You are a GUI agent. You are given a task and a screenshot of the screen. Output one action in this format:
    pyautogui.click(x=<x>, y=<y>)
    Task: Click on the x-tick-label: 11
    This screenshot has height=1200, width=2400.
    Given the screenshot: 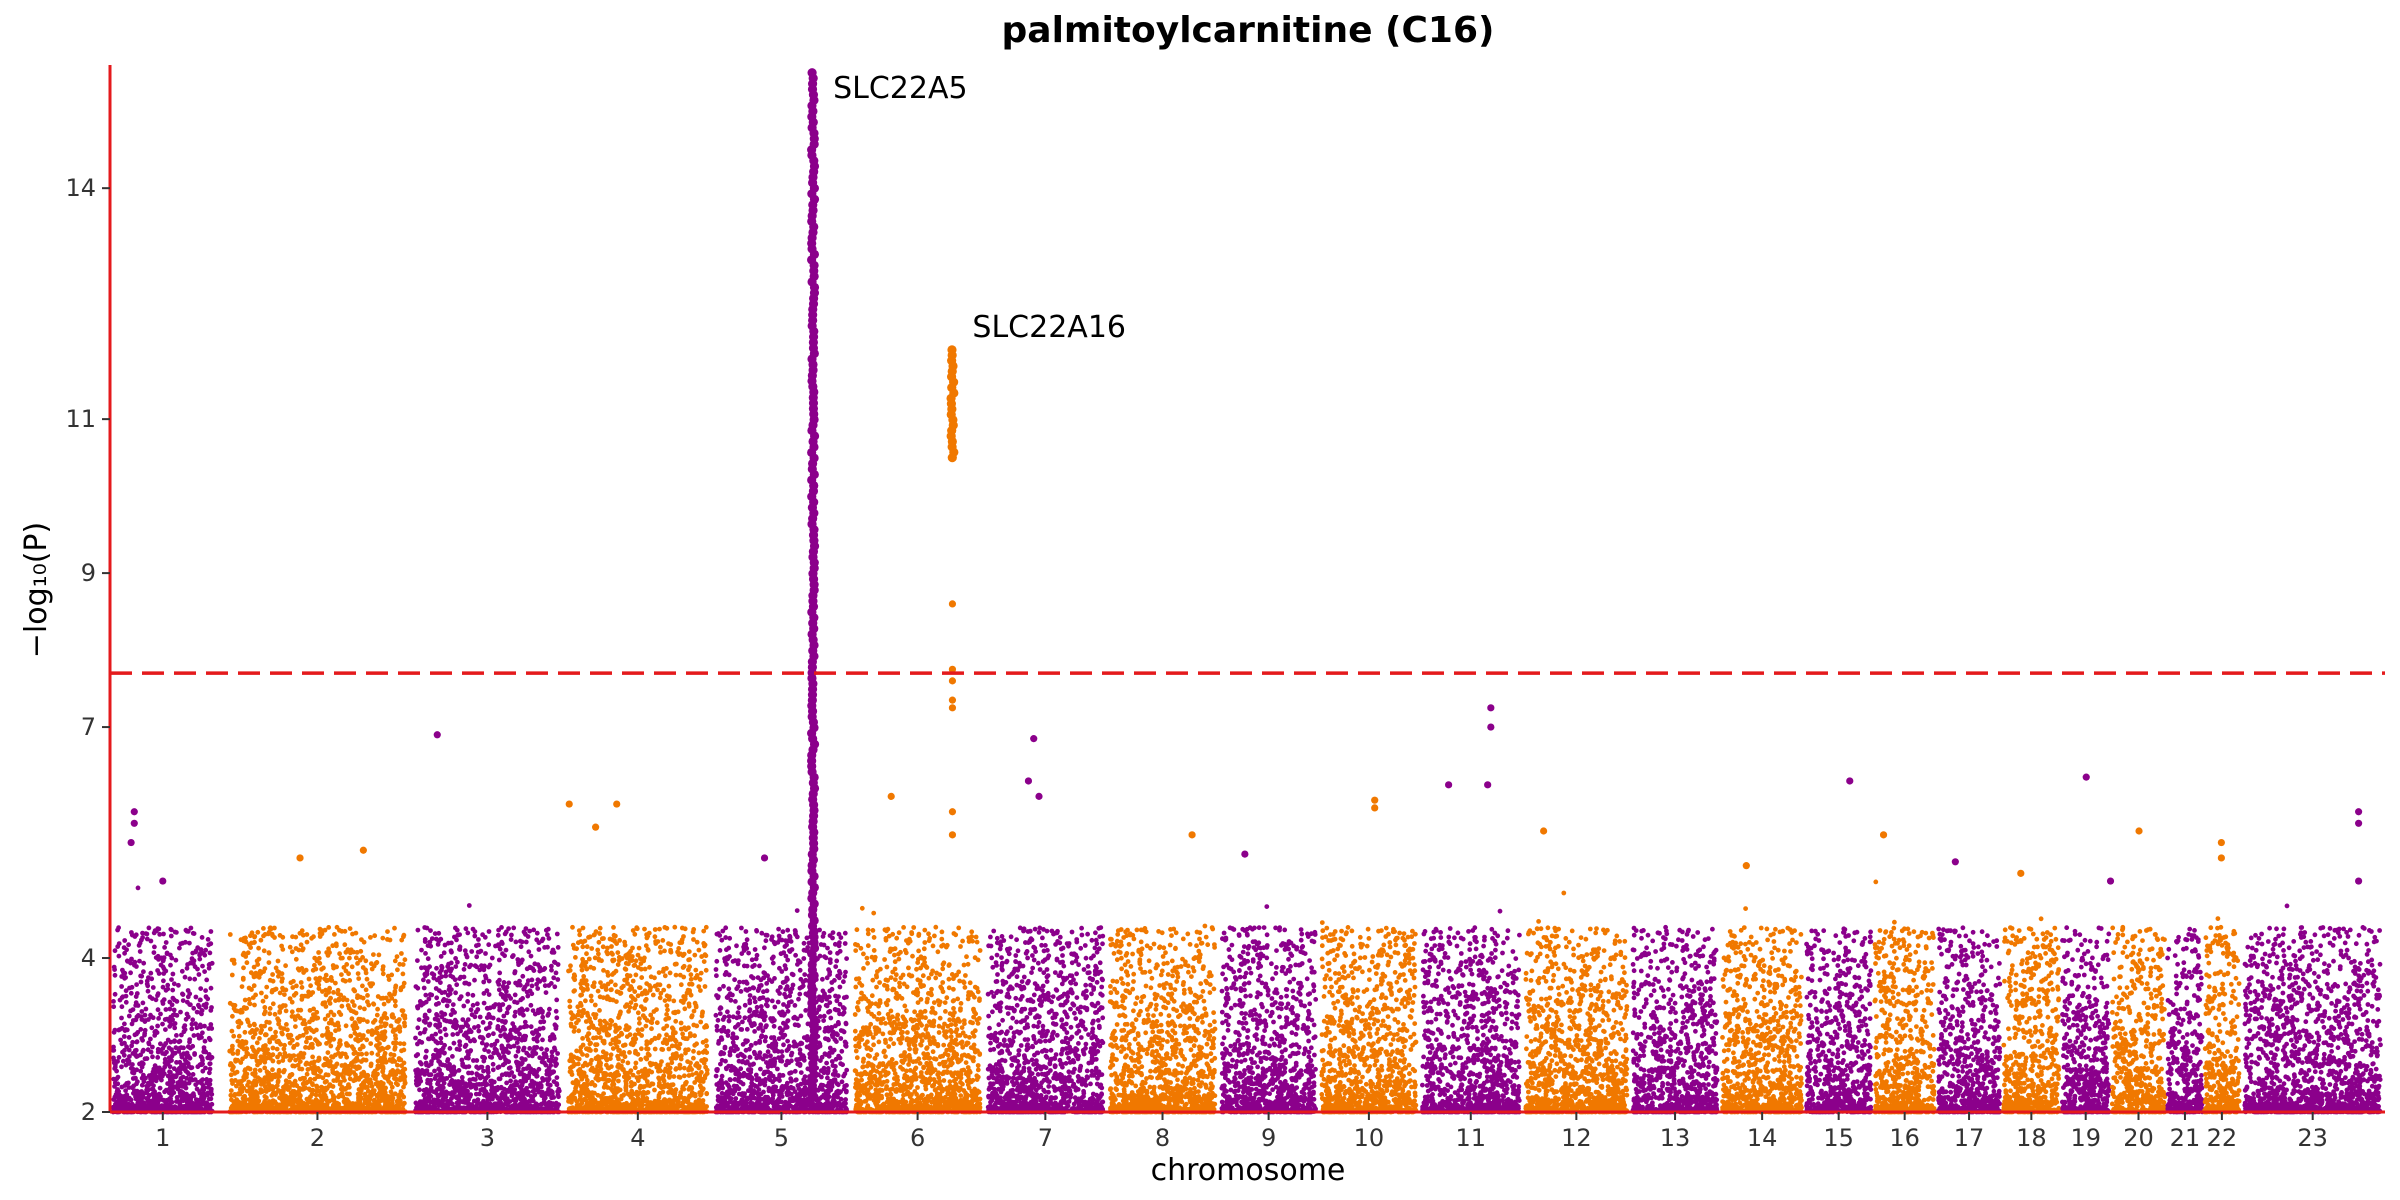 What is the action you would take?
    pyautogui.click(x=1471, y=1138)
    